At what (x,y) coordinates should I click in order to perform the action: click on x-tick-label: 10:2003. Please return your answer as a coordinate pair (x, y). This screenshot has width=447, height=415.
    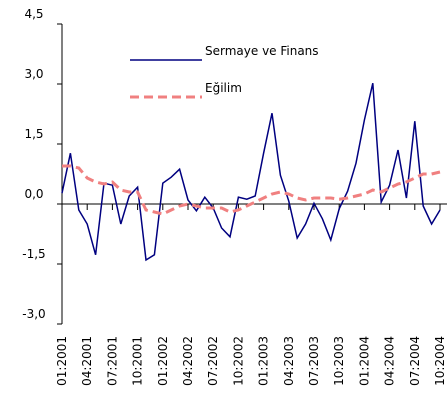
    Looking at the image, I should click on (339, 361).